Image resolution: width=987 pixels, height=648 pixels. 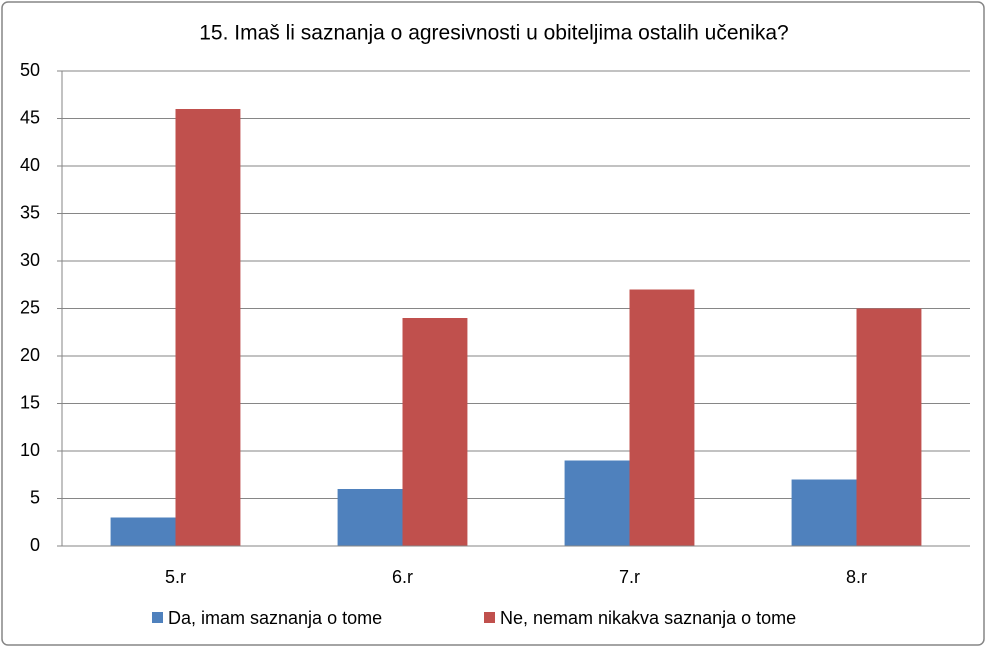 I want to click on y-tick-label: 50, so click(x=30, y=70).